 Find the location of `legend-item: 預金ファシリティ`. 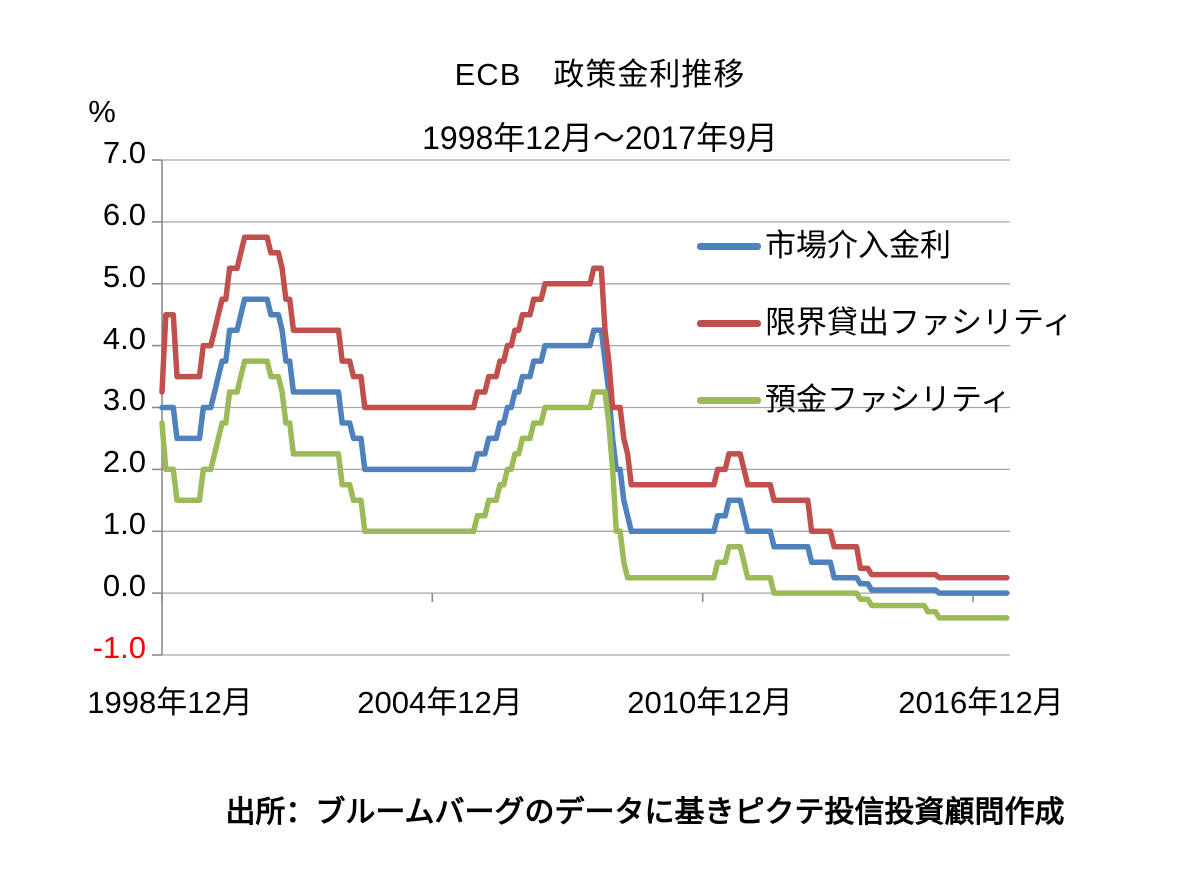

legend-item: 預金ファシリティ is located at coordinates (854, 400).